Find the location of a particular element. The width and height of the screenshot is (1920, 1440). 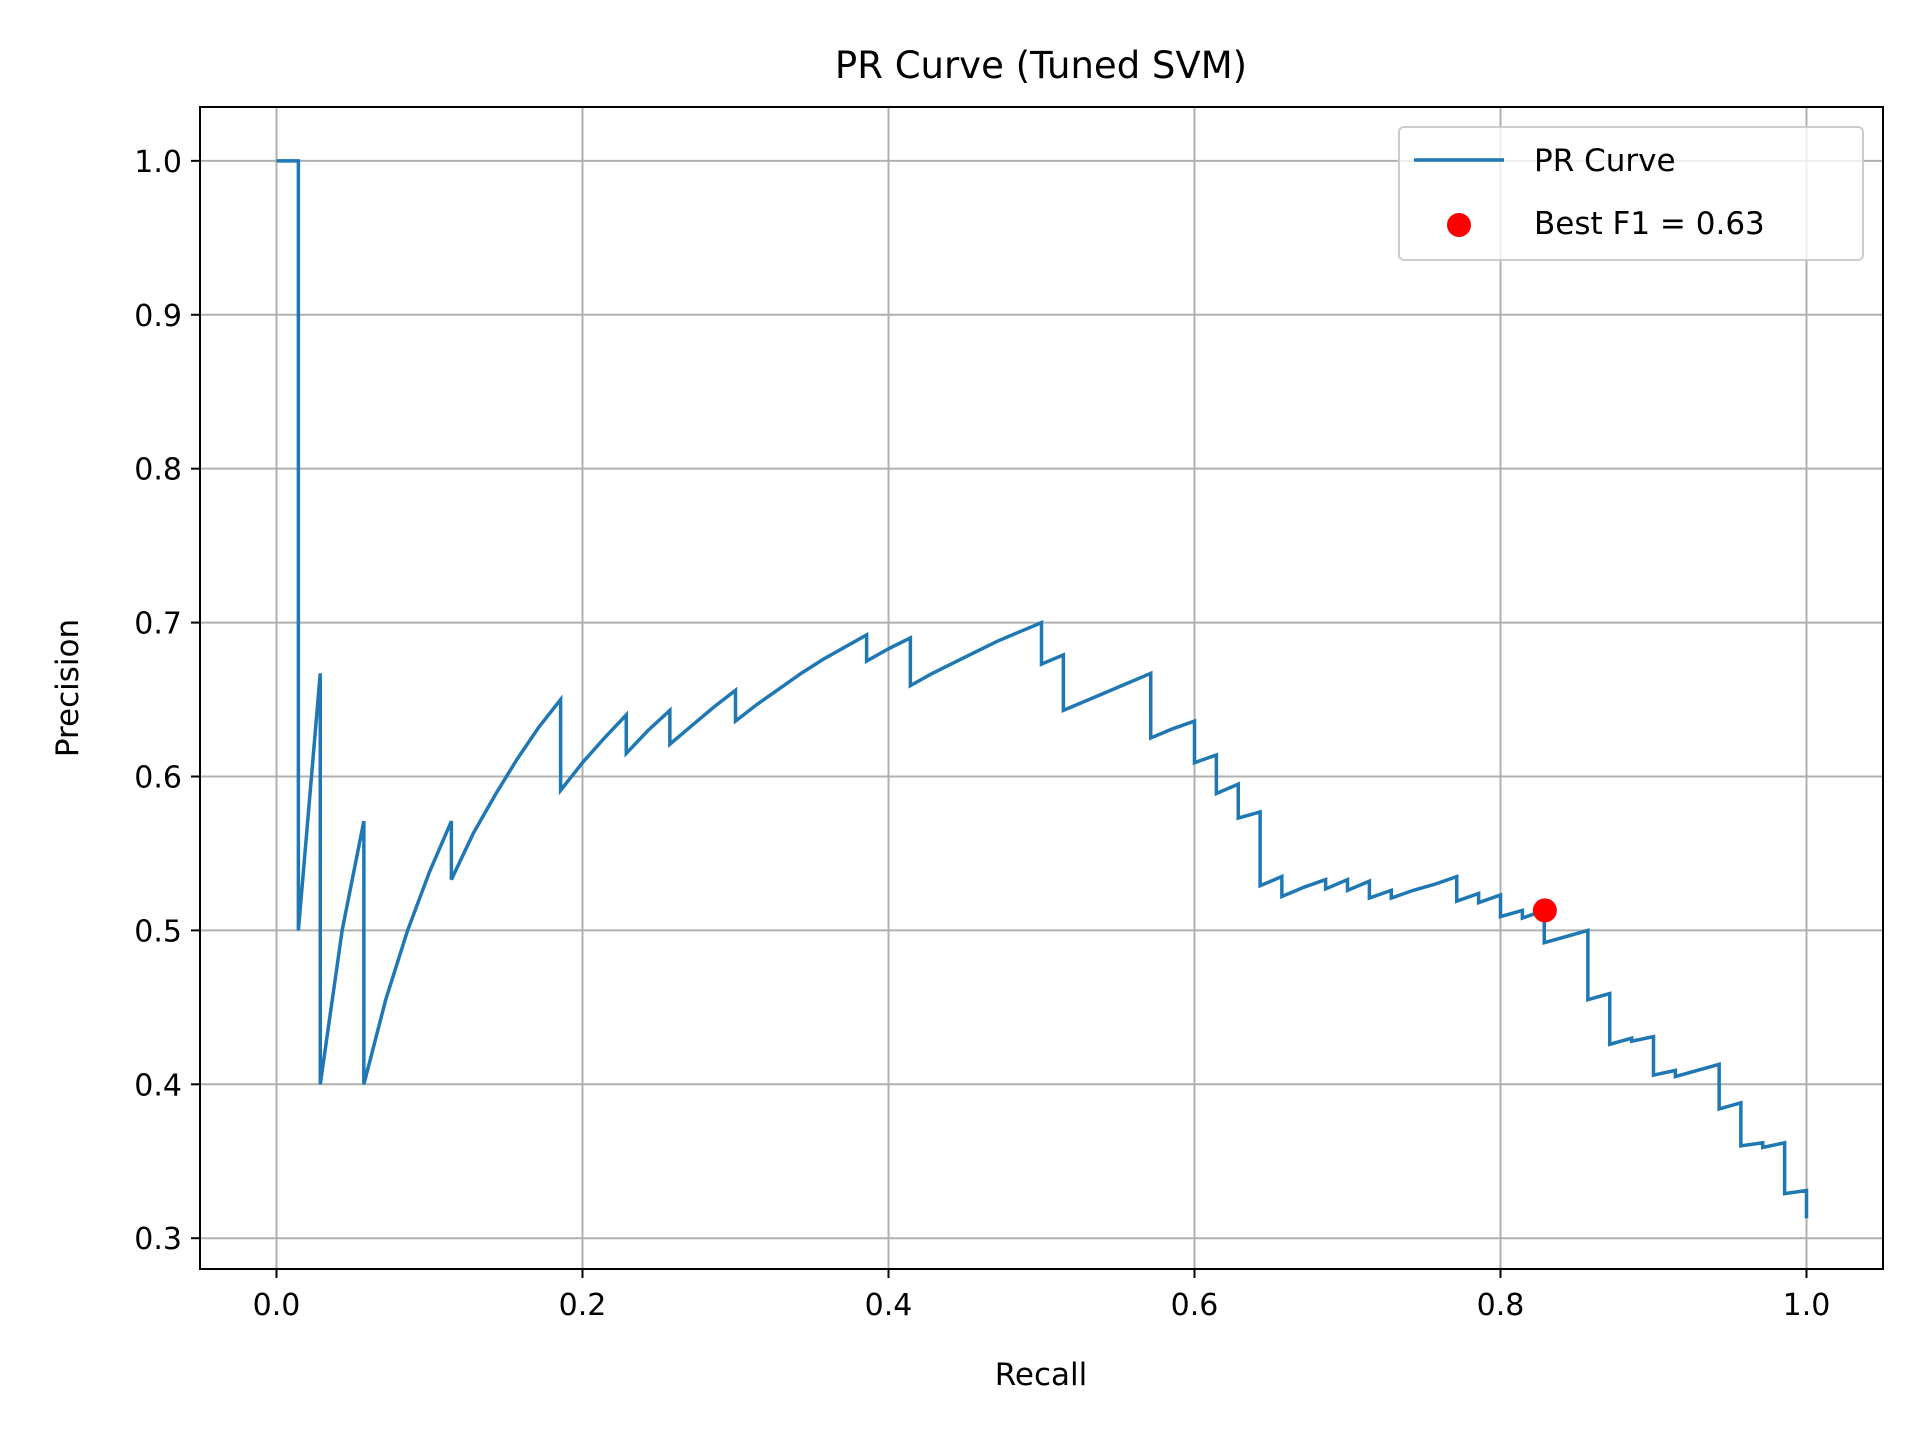

x-tick-label: 0.4 is located at coordinates (889, 1305).